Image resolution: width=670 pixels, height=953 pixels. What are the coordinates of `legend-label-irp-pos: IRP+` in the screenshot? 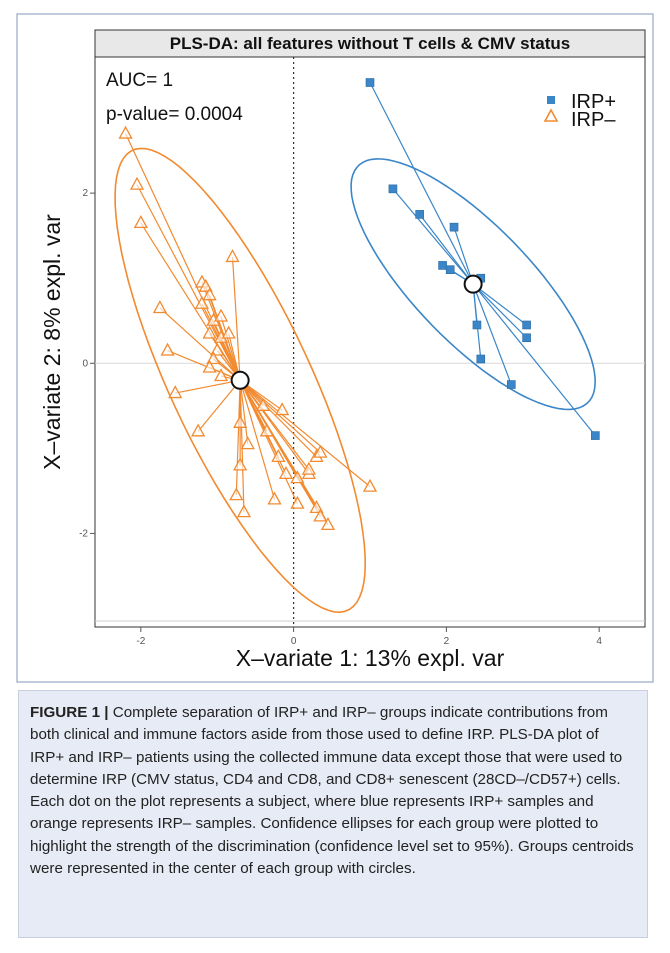 It's located at (593, 102).